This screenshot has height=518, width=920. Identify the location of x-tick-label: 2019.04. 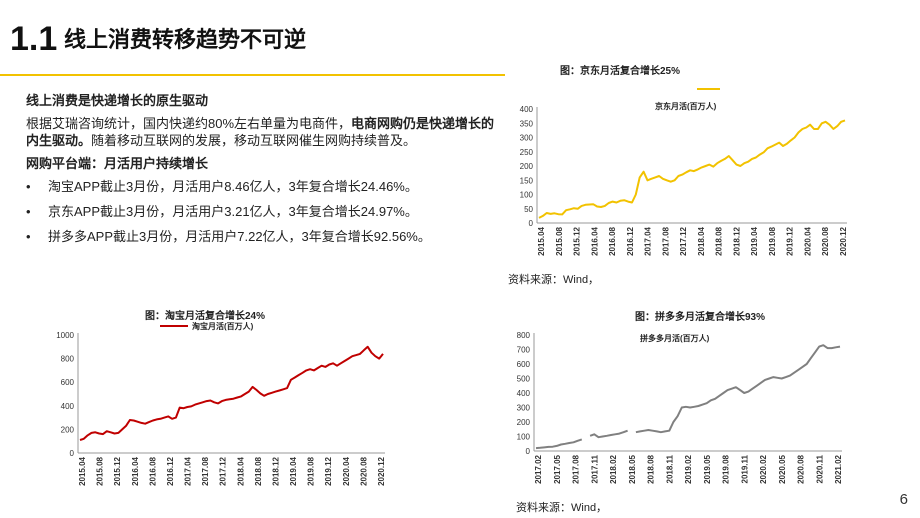
(754, 240).